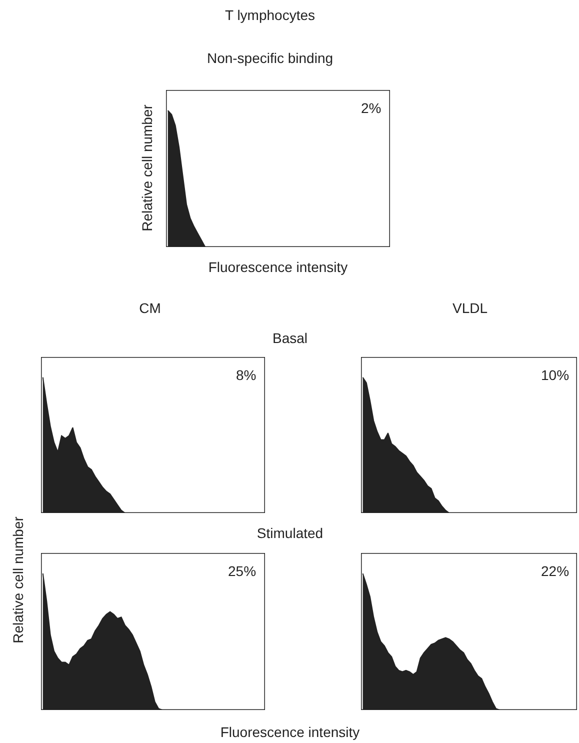 This screenshot has height=743, width=579. Describe the element at coordinates (290, 533) in the screenshot. I see `chart-title: Stimulated` at that location.